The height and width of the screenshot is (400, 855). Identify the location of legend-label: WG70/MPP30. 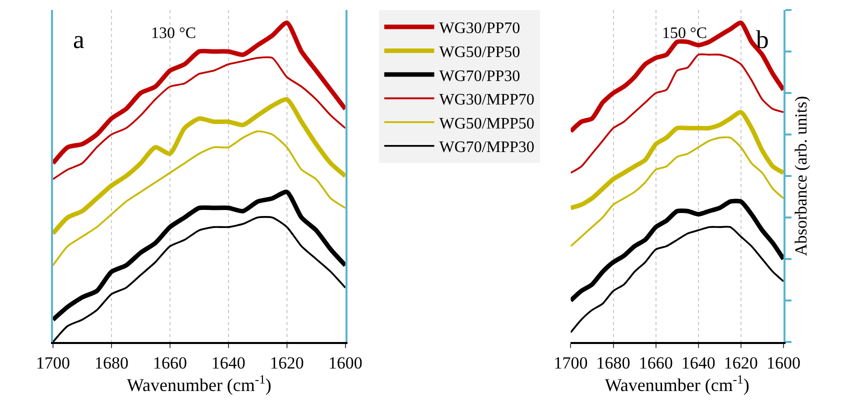
(486, 147).